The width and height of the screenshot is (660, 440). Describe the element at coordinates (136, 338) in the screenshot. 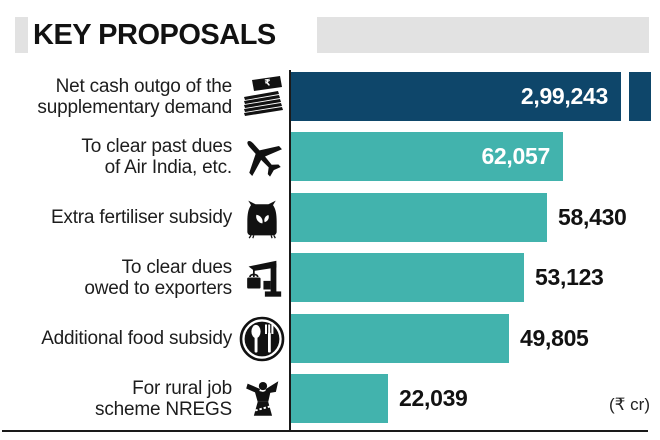

I see `category-label: Additional food subsidy` at that location.